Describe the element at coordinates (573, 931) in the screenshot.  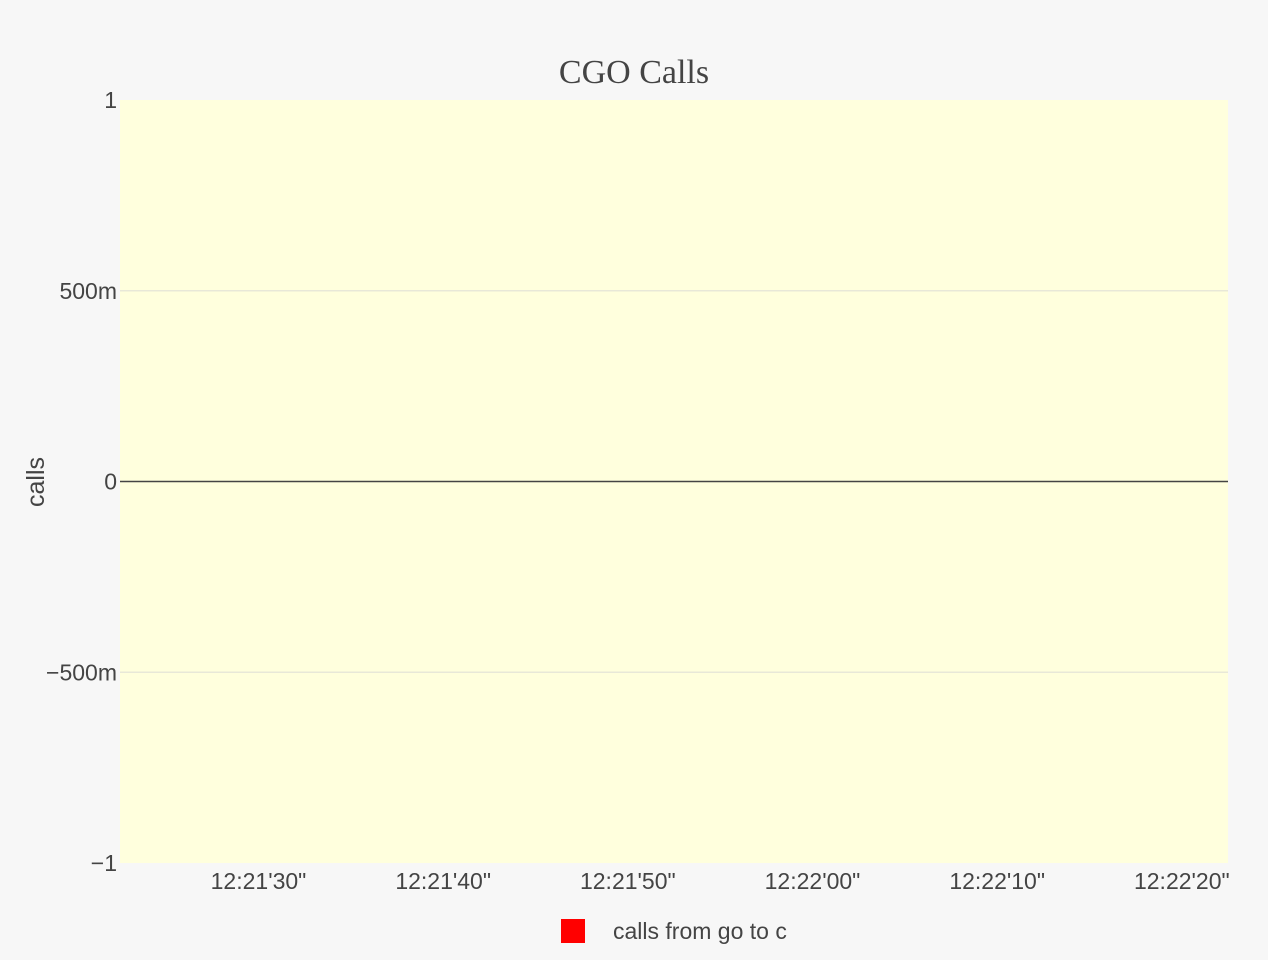
I see `legend-swatch` at that location.